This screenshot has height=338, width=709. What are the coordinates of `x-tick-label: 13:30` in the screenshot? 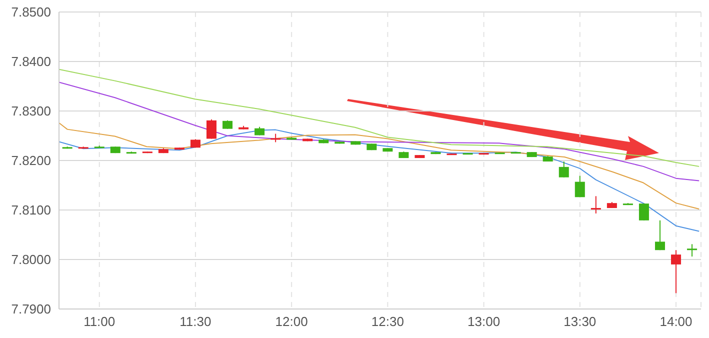 It's located at (580, 322).